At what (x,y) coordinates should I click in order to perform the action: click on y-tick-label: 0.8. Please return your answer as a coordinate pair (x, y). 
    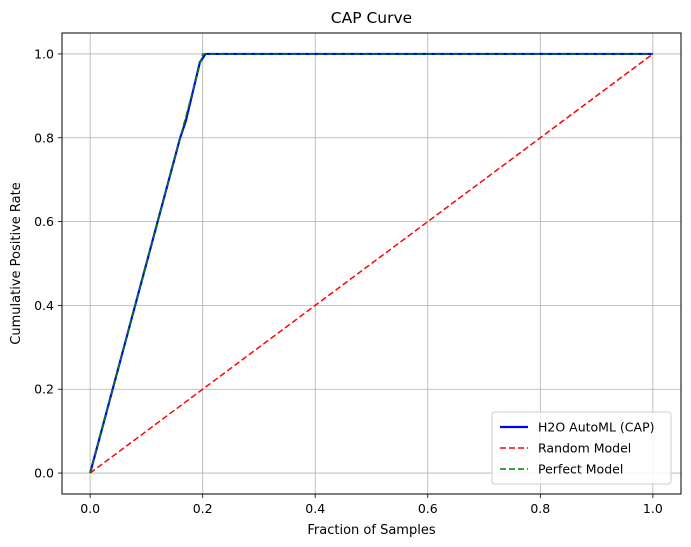
    Looking at the image, I should click on (44, 137).